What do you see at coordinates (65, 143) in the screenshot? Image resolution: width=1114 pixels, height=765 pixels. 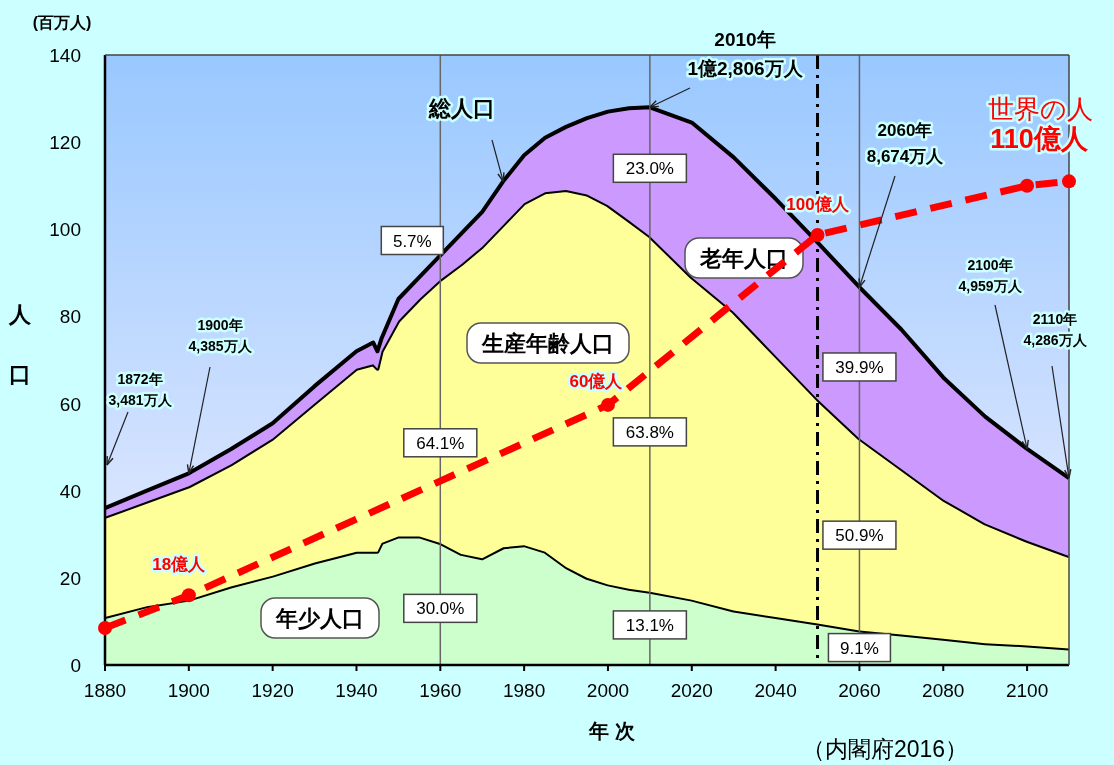 I see `y-tick-label: 120` at bounding box center [65, 143].